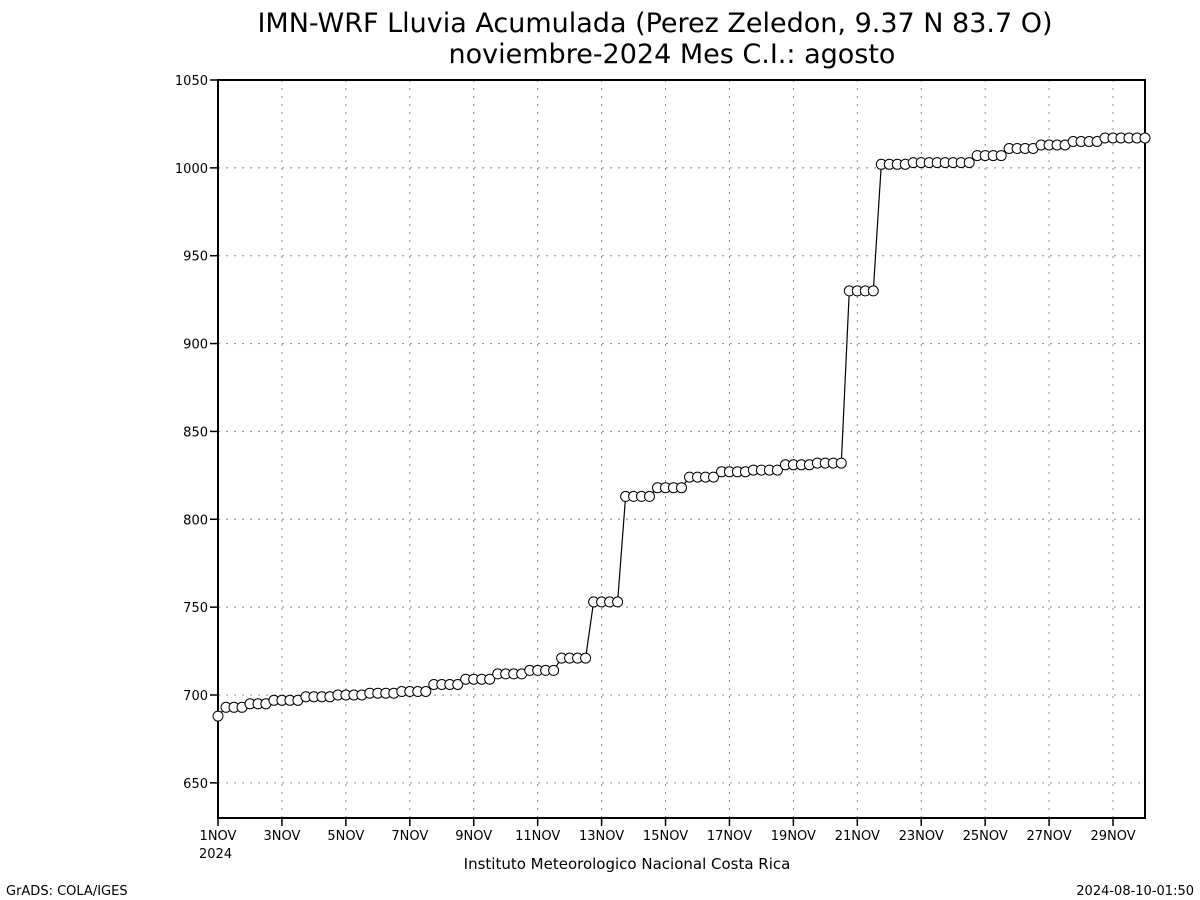 This screenshot has width=1200, height=900. Describe the element at coordinates (195, 696) in the screenshot. I see `y-tick-label-700: 700` at that location.